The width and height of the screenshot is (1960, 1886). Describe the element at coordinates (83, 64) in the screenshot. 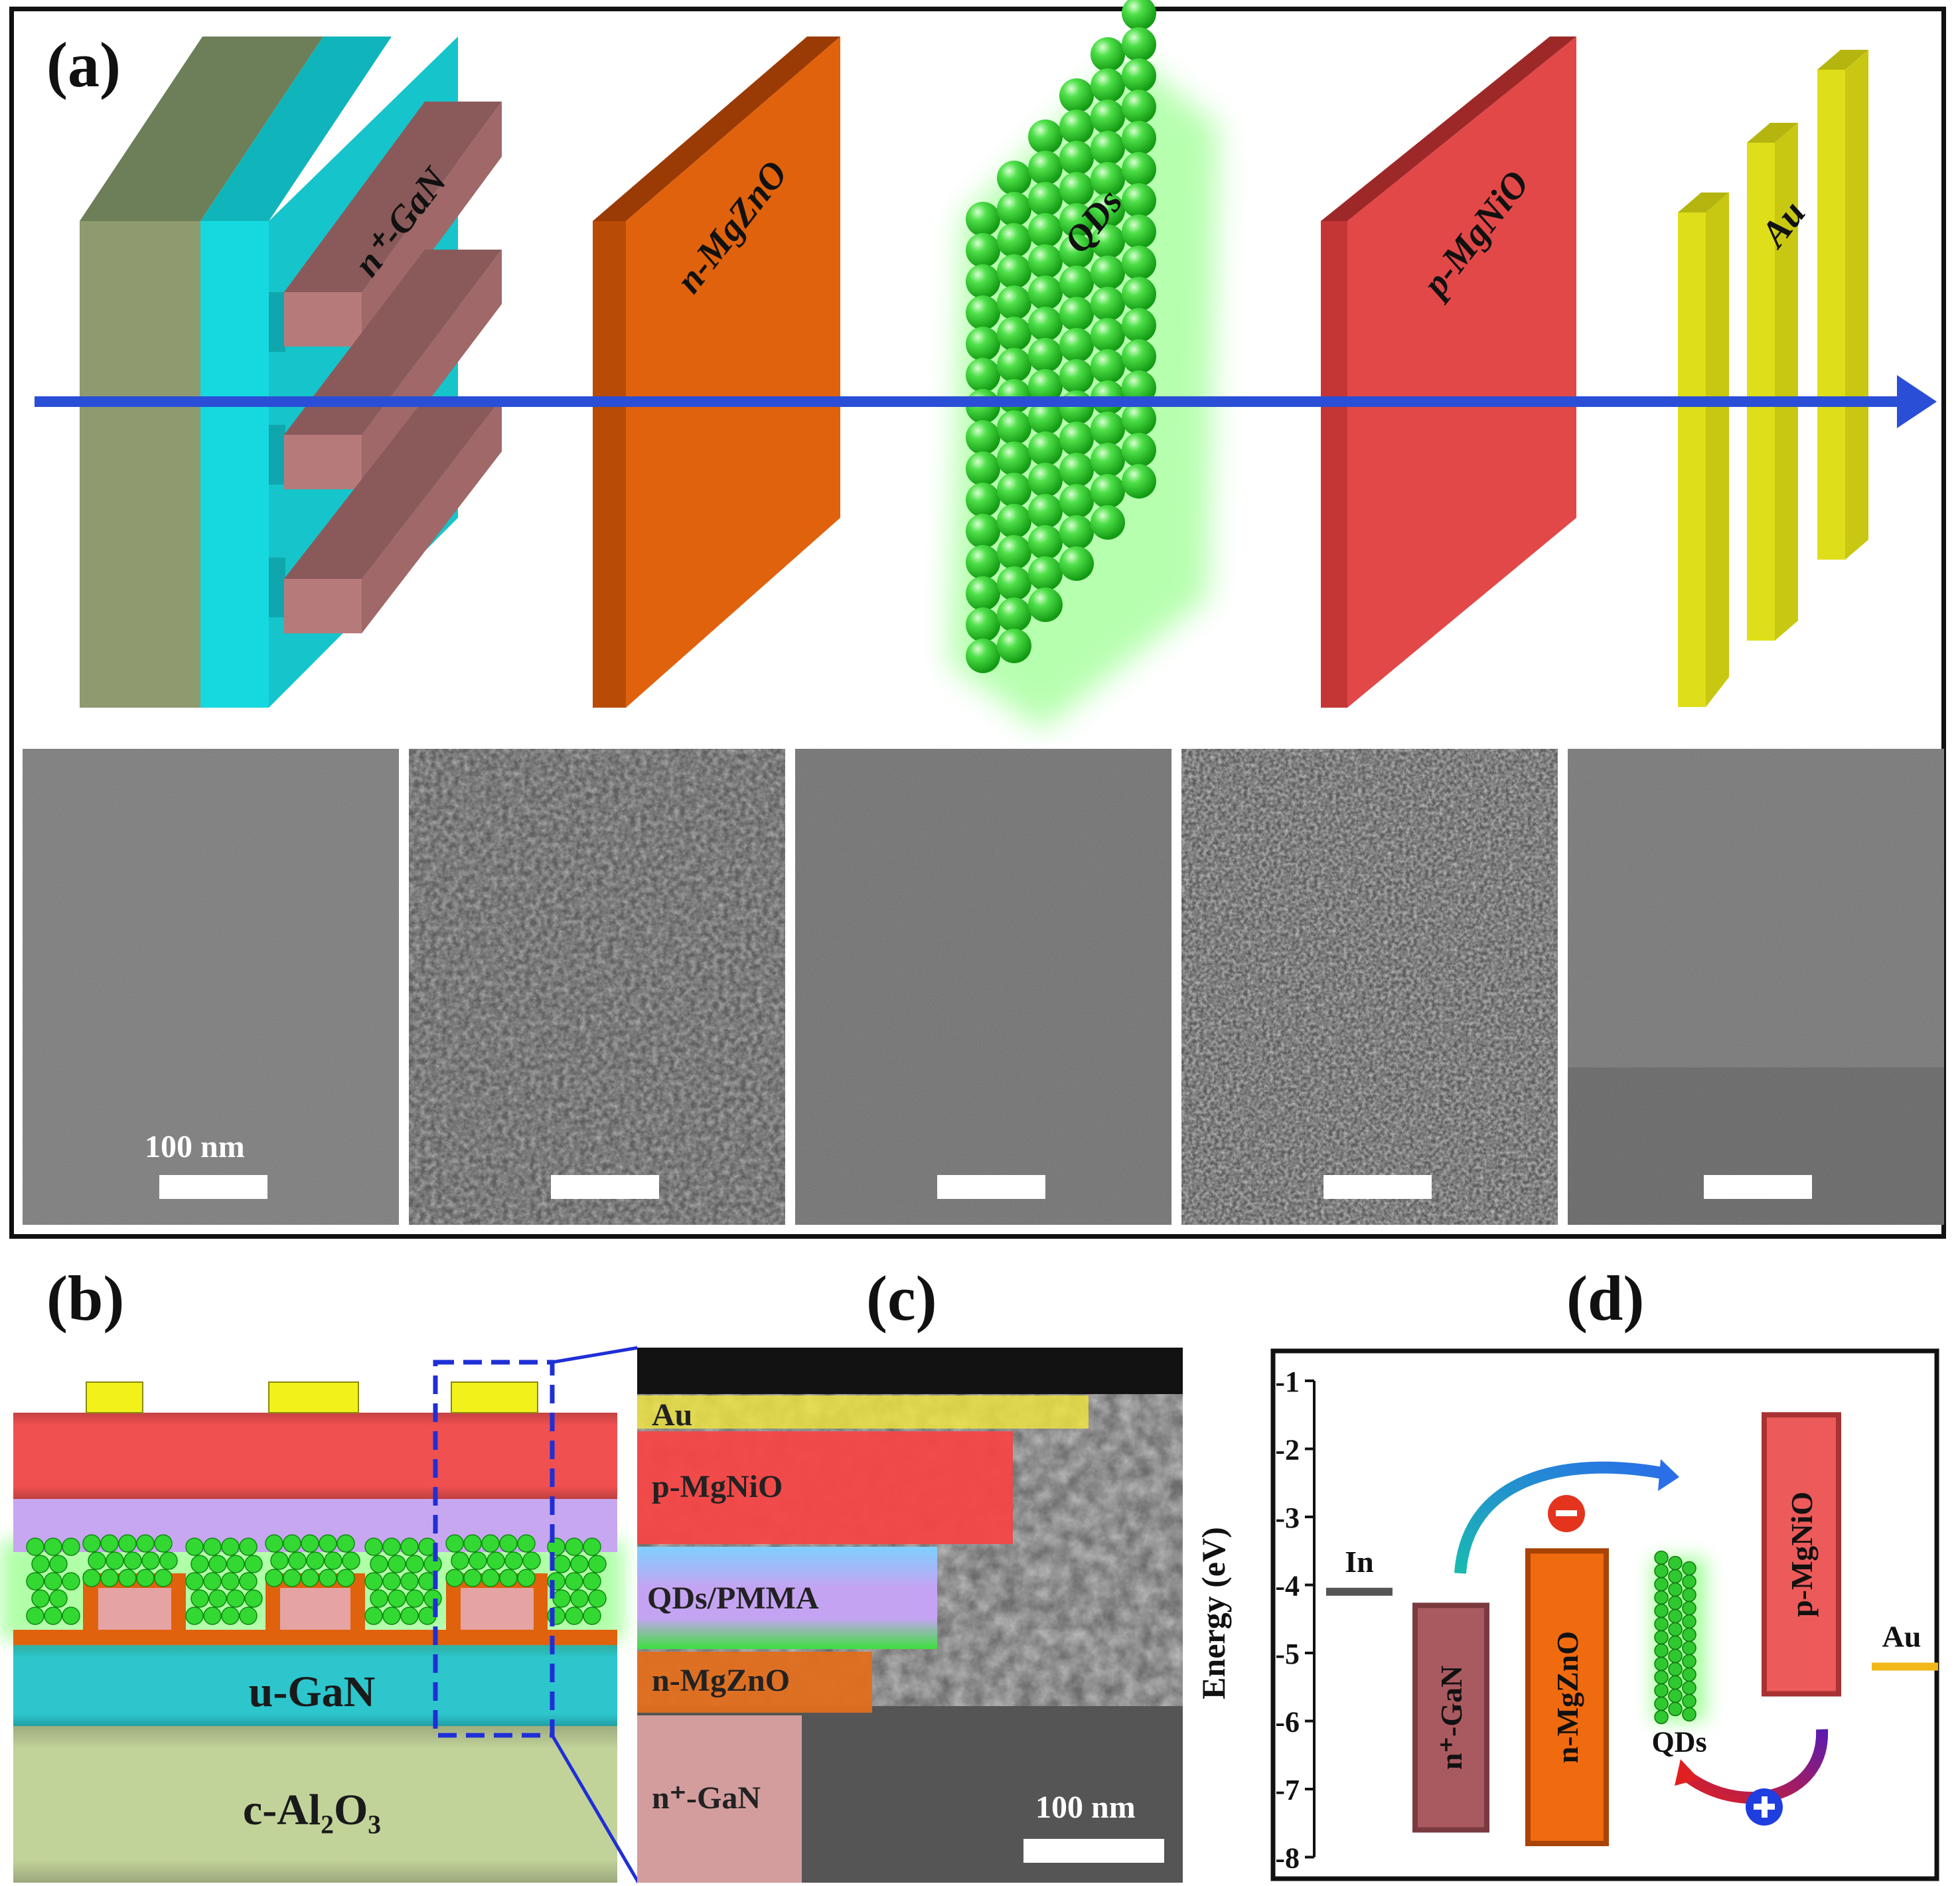

I see `panel-a-label: (a)` at that location.